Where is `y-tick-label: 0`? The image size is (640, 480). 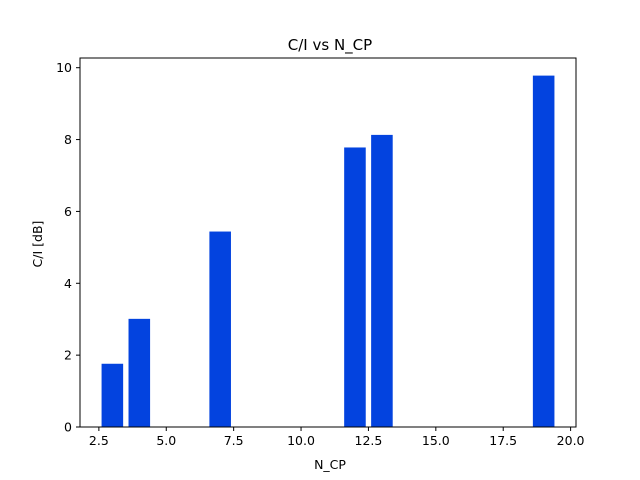
y-tick-label: 0 is located at coordinates (68, 427).